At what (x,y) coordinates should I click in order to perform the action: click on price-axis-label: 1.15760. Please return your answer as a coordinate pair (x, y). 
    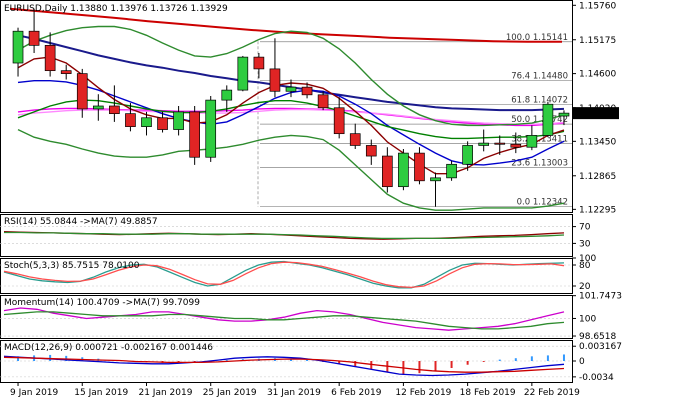
    Looking at the image, I should click on (597, 6).